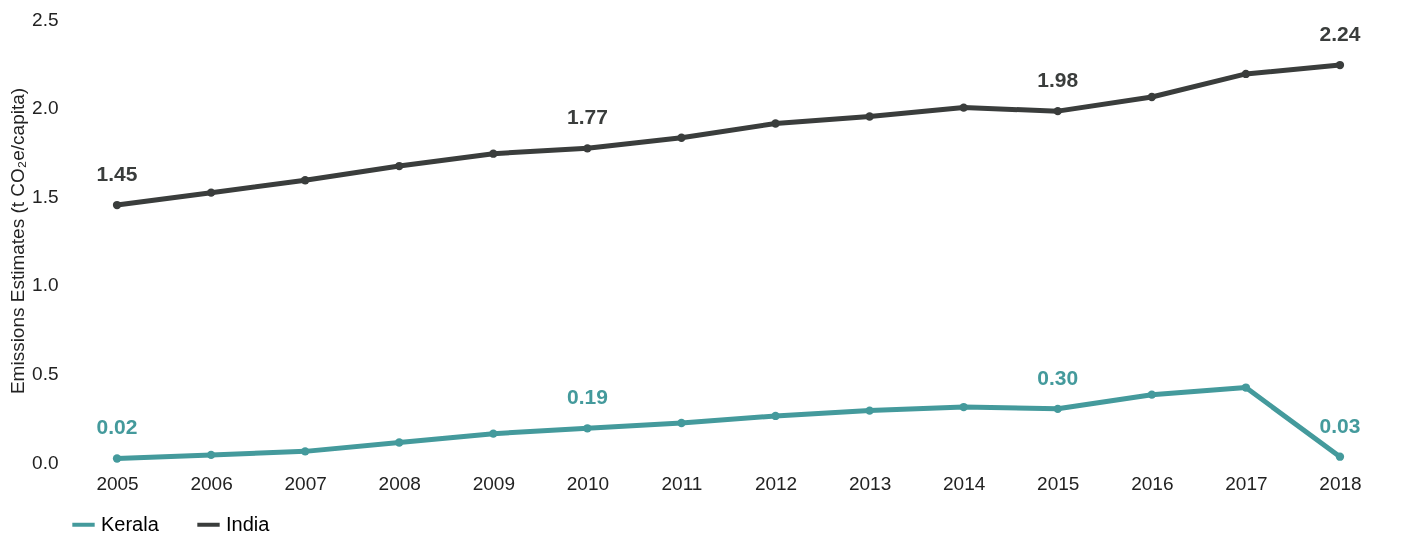  Describe the element at coordinates (18, 241) in the screenshot. I see `y-axis-title: Emissions Estimates (t CO₂e/capita)` at that location.